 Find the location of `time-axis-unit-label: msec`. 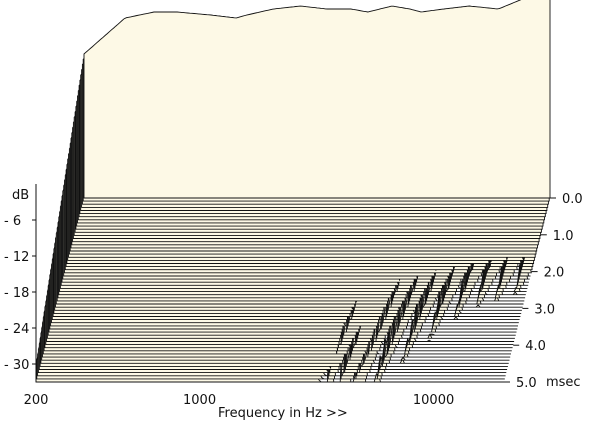

time-axis-unit-label: msec is located at coordinates (563, 382).